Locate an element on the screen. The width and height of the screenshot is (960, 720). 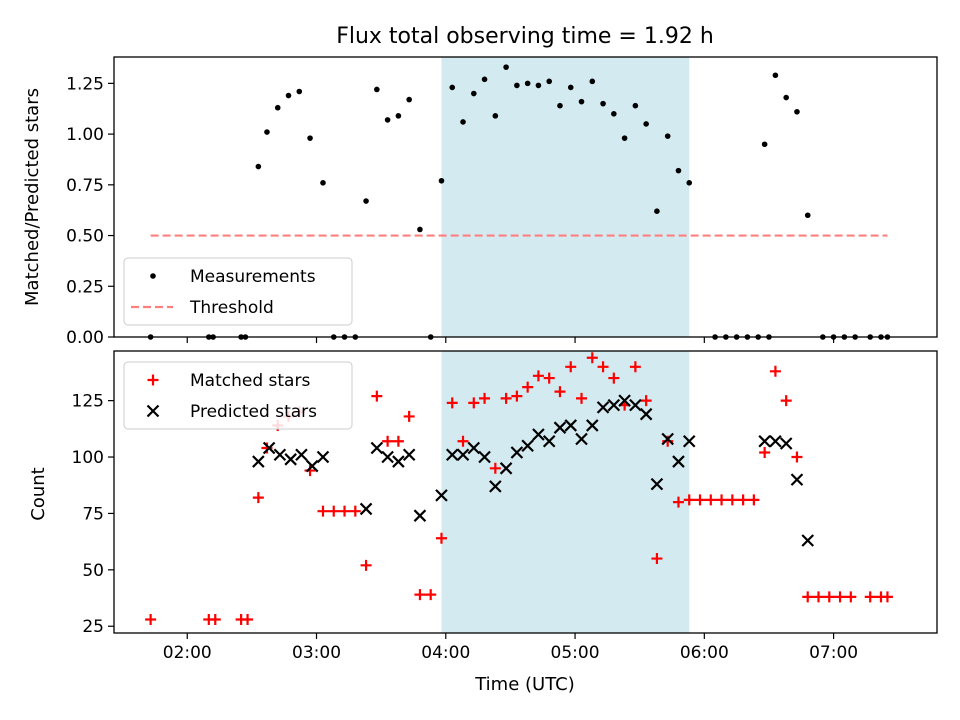
x-tick-label: 03:00 is located at coordinates (316, 653).